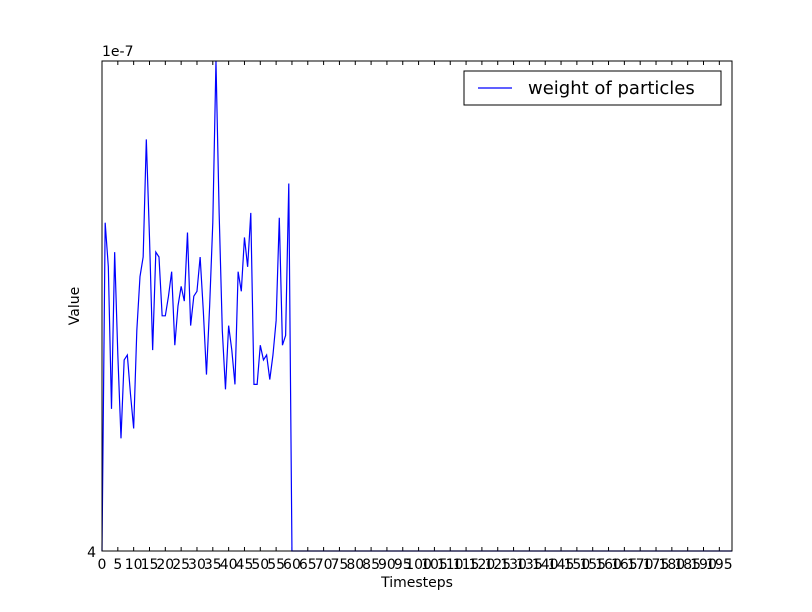 This screenshot has width=812, height=612. I want to click on x-tick-label: 100, so click(418, 565).